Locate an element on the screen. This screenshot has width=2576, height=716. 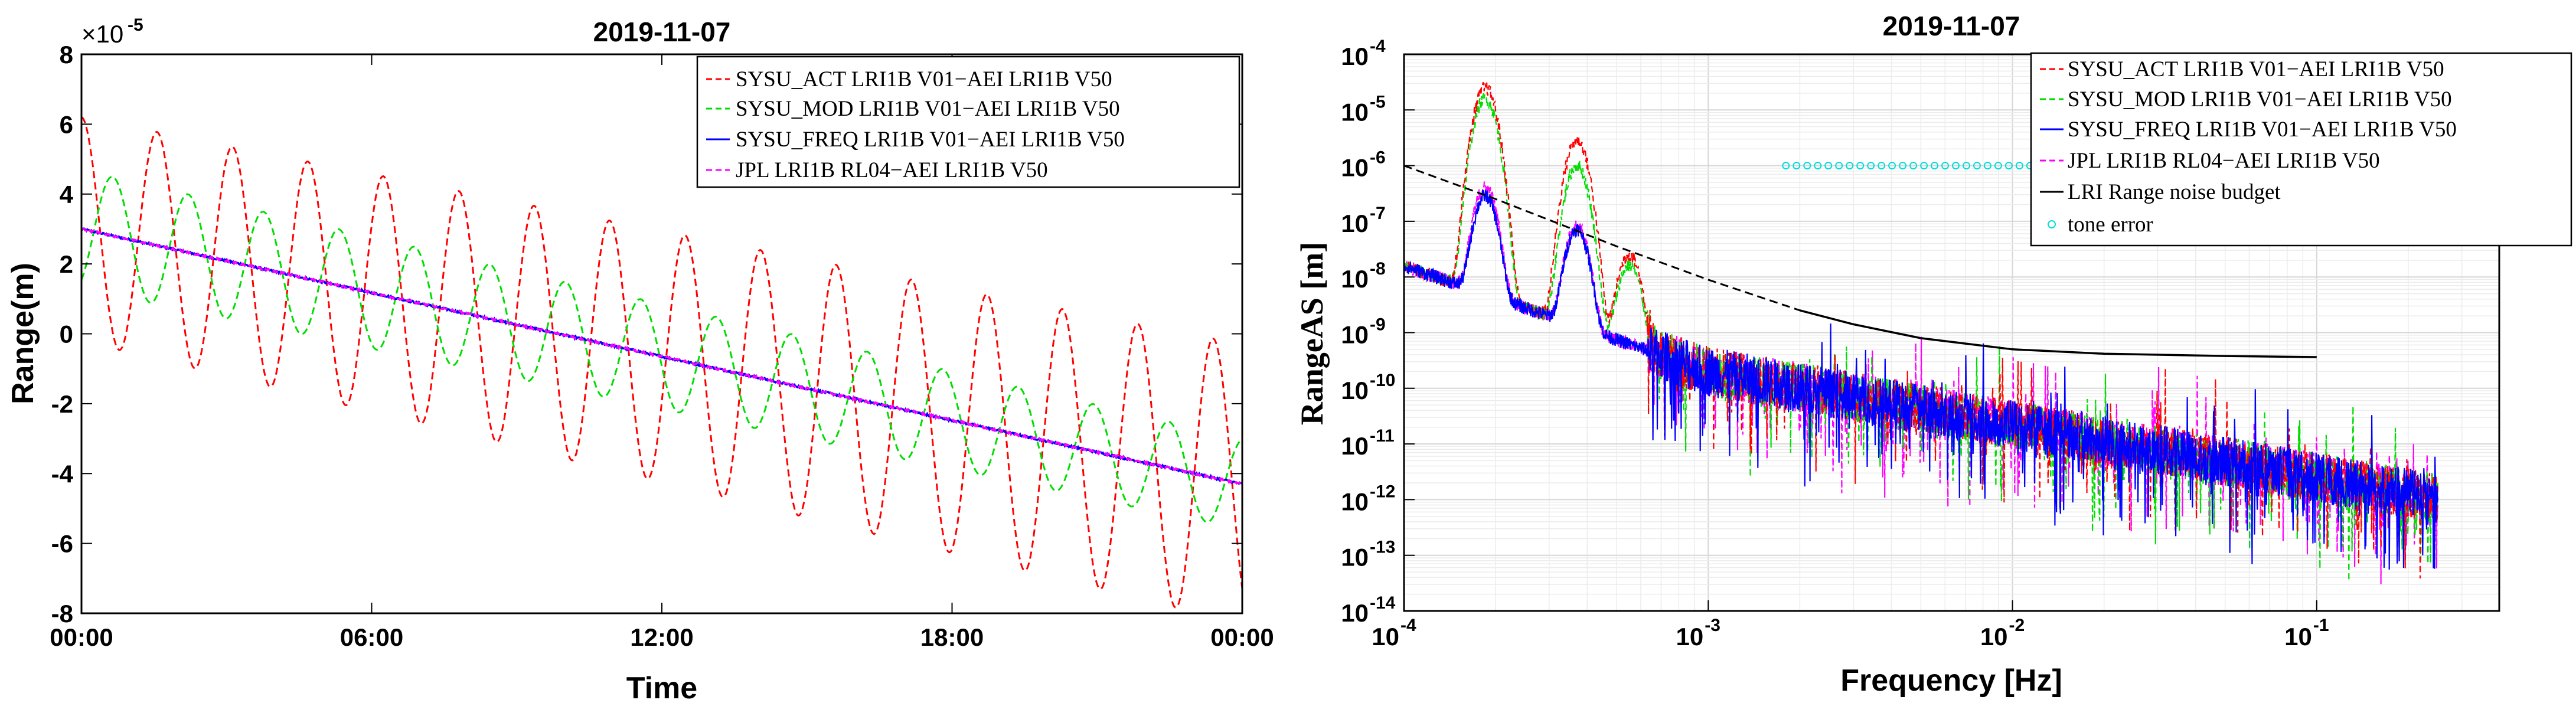
y-multiplier-base: ×10 is located at coordinates (102, 34).